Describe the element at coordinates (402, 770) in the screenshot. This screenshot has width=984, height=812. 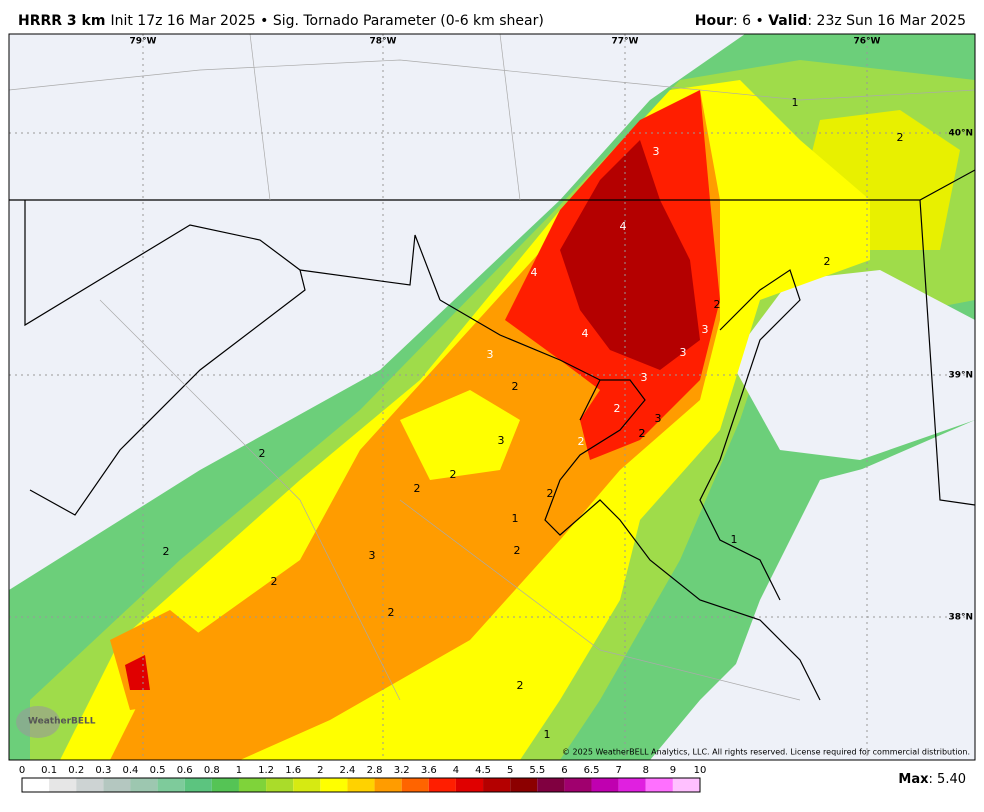
I see `colorbar-label: 3.2` at that location.